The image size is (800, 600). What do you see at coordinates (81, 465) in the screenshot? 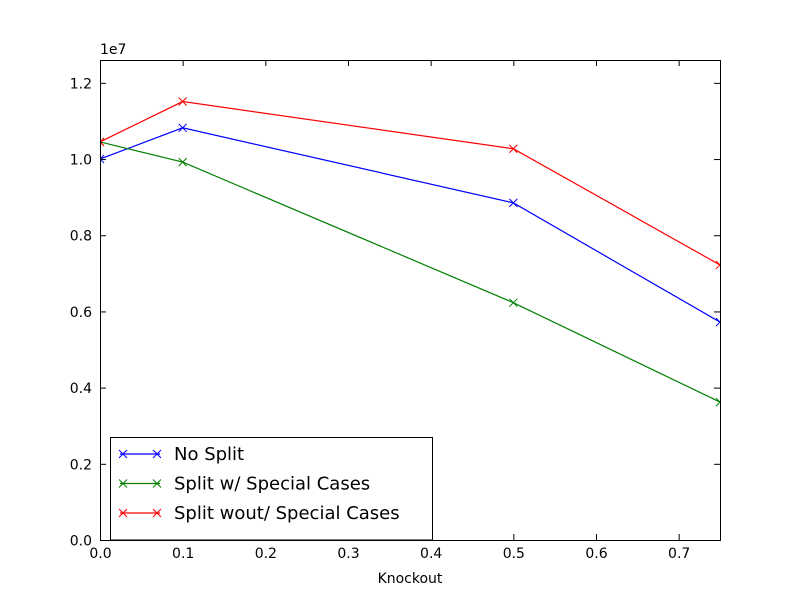
I see `y-tick-label-1: 0.2` at bounding box center [81, 465].